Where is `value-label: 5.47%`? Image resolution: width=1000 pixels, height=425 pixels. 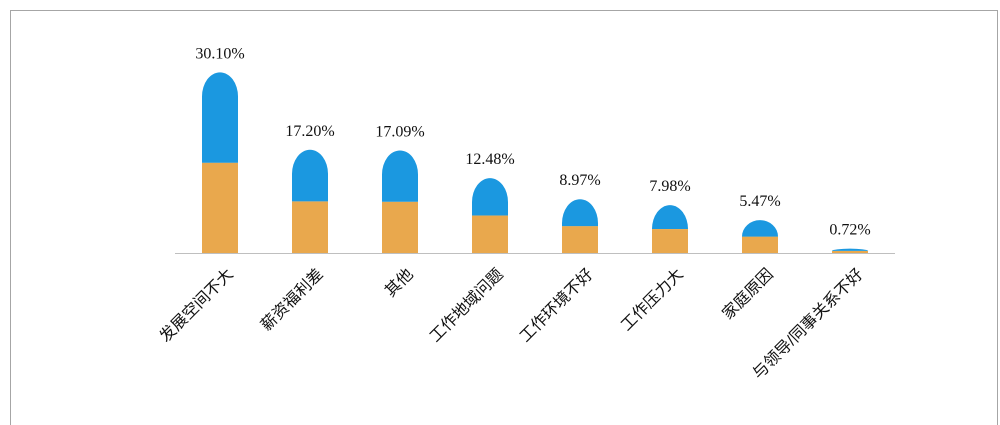 value-label: 5.47% is located at coordinates (759, 201).